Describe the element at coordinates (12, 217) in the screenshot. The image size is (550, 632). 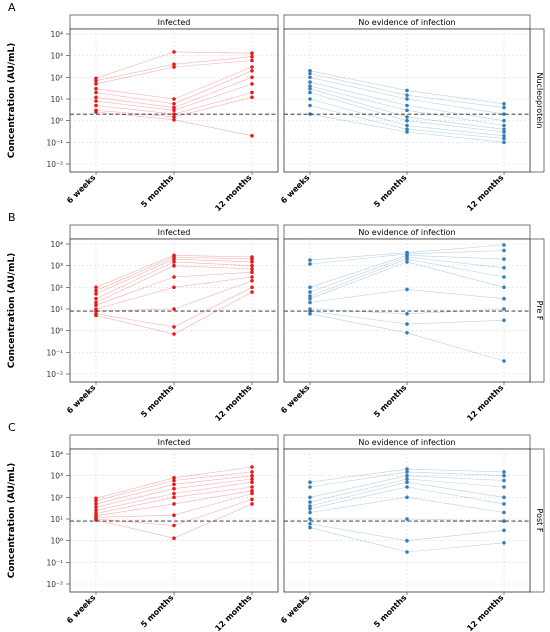
I see `panel-letter: B` at that location.